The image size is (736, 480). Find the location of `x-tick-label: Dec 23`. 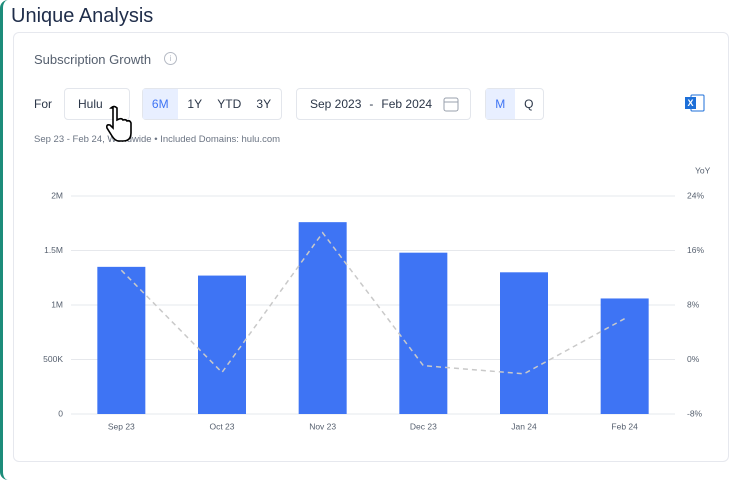

x-tick-label: Dec 23 is located at coordinates (423, 426).